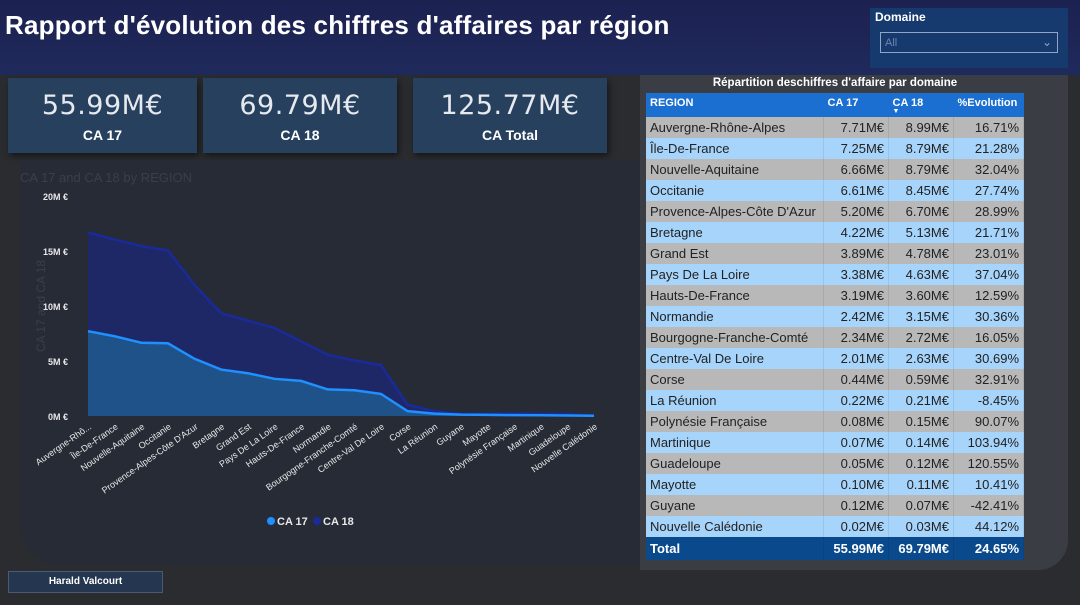 This screenshot has height=605, width=1080. Describe the element at coordinates (921, 211) in the screenshot. I see `ca18-cell: 6.70M€` at that location.